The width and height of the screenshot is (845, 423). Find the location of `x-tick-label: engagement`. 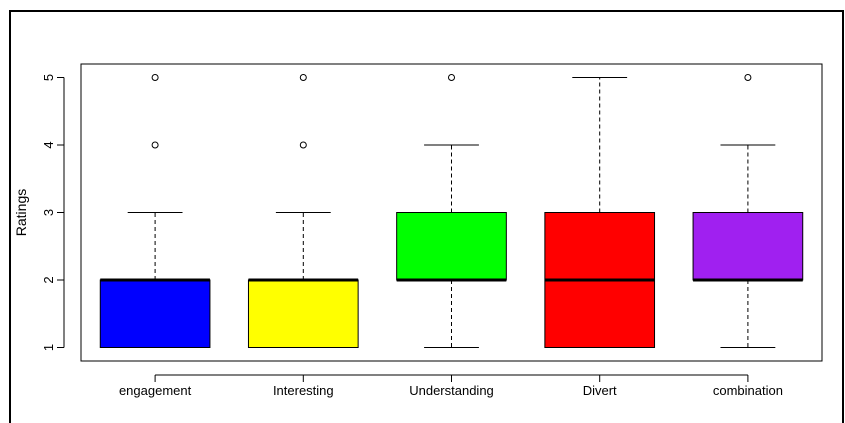

x-tick-label: engagement is located at coordinates (155, 390).